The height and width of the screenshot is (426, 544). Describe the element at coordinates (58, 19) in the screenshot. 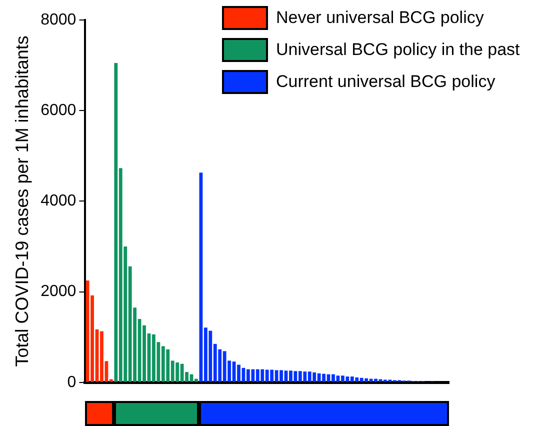

I see `y-tick-label: 8000` at that location.